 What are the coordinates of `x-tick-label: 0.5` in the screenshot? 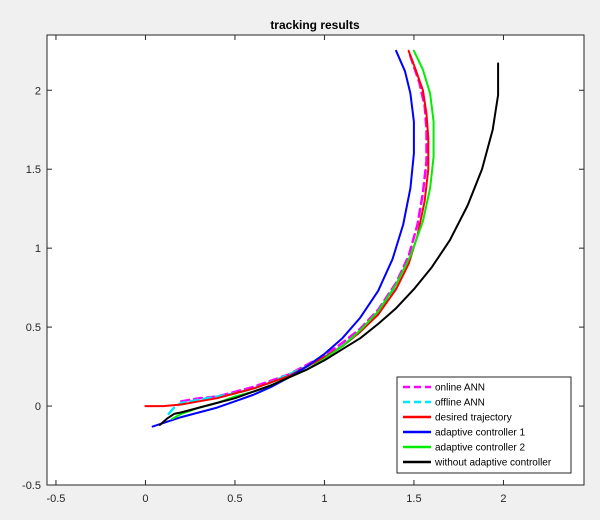 It's located at (234, 499).